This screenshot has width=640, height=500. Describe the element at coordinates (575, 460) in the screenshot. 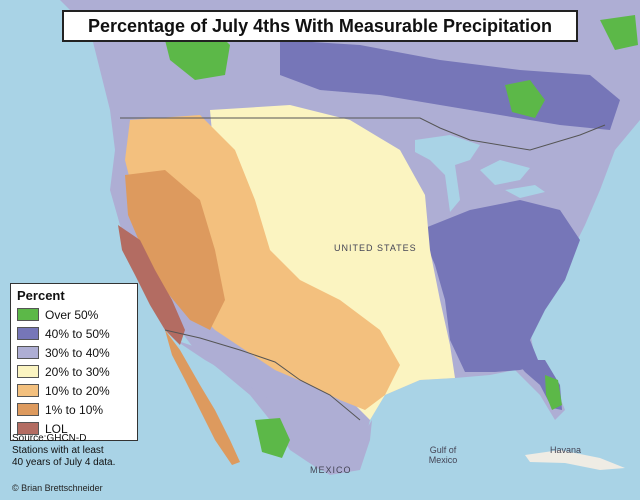

I see `cuba` at that location.